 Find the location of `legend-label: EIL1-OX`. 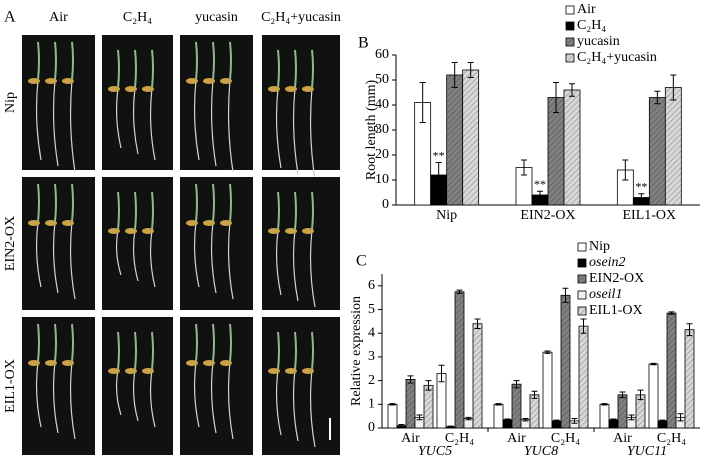

legend-label: EIL1-OX is located at coordinates (616, 310).